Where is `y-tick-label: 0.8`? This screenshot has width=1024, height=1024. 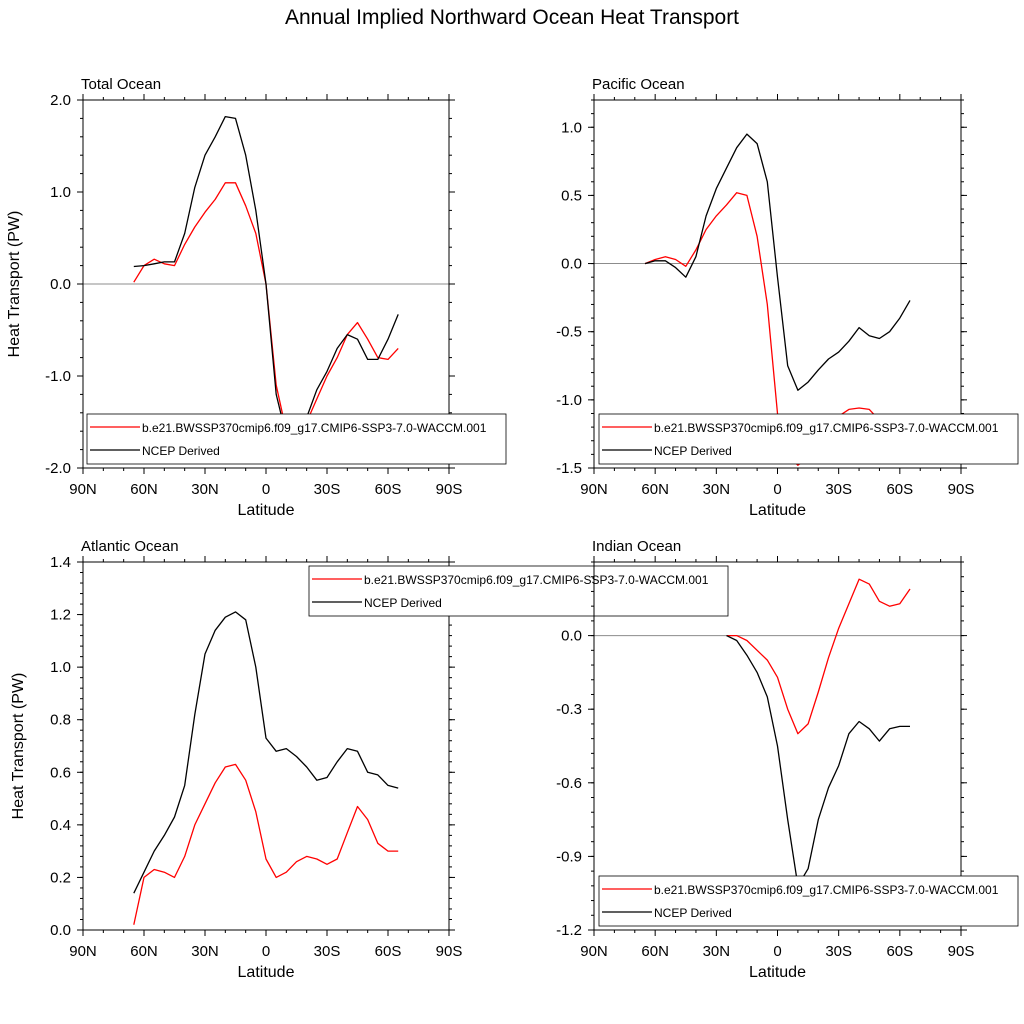 y-tick-label: 0.8 is located at coordinates (60, 720).